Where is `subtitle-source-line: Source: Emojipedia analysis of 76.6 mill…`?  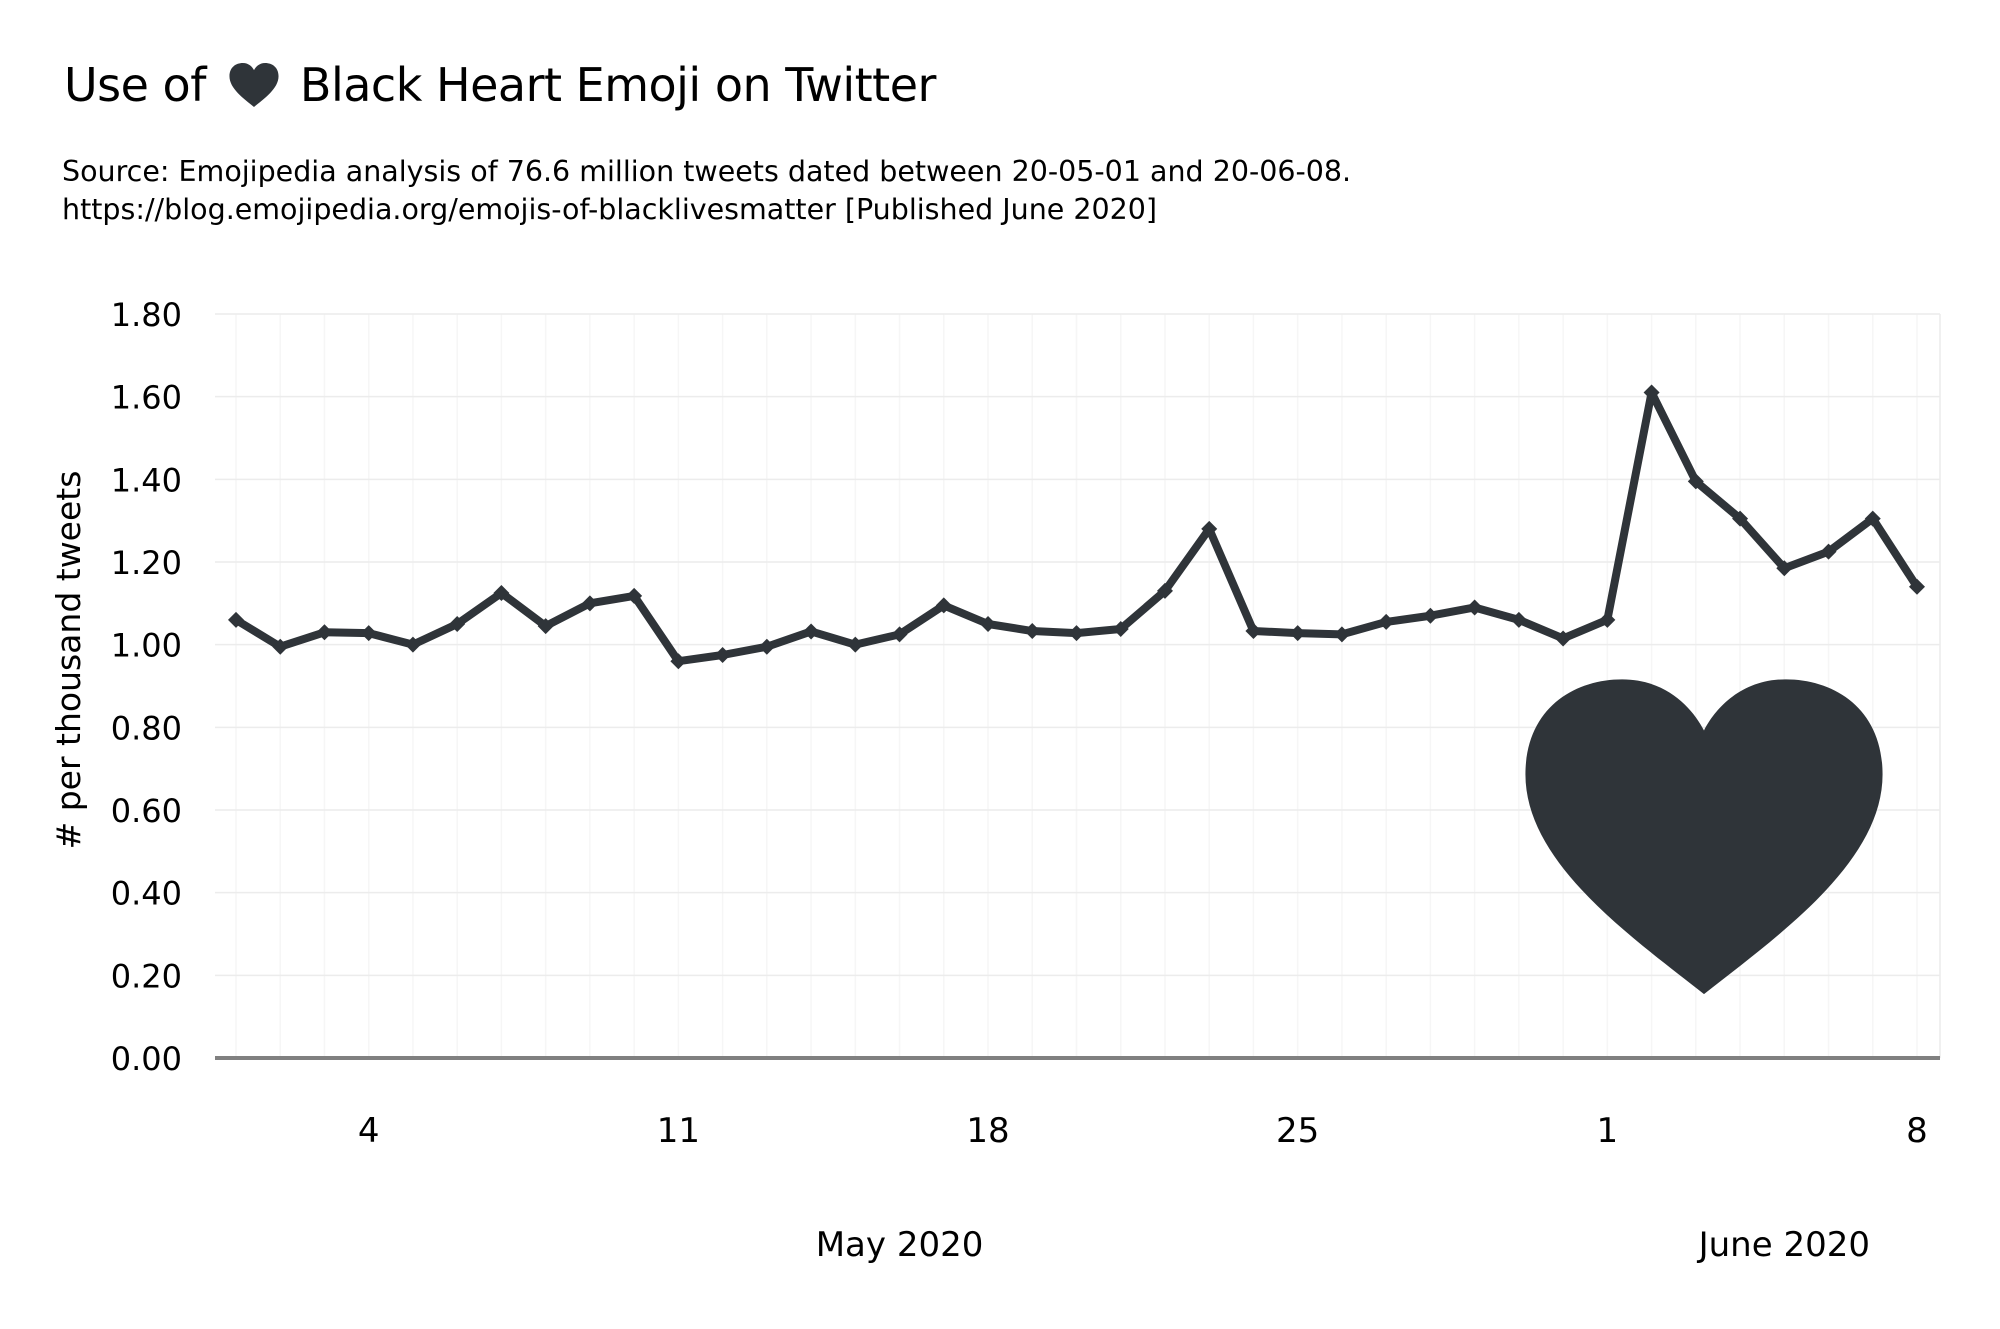
subtitle-source-line: Source: Emojipedia analysis of 76.6 mill… is located at coordinates (707, 171).